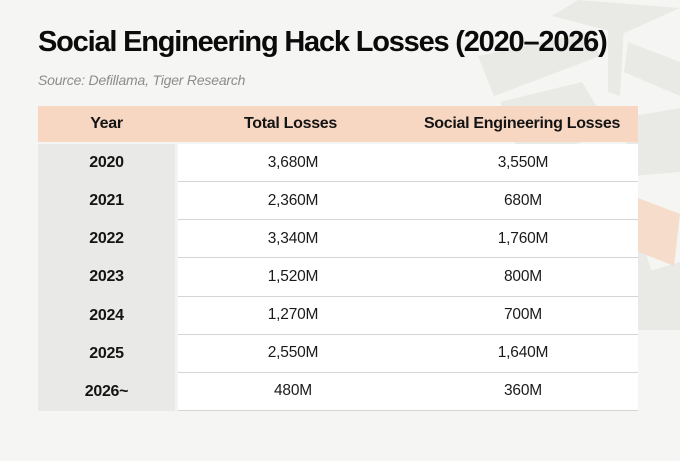 The image size is (680, 461). What do you see at coordinates (293, 200) in the screenshot?
I see `total-losses-value: 2,360M` at bounding box center [293, 200].